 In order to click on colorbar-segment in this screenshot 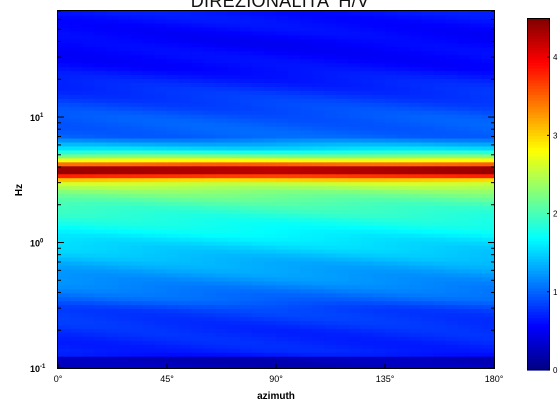, I will do `click(538, 119)`.